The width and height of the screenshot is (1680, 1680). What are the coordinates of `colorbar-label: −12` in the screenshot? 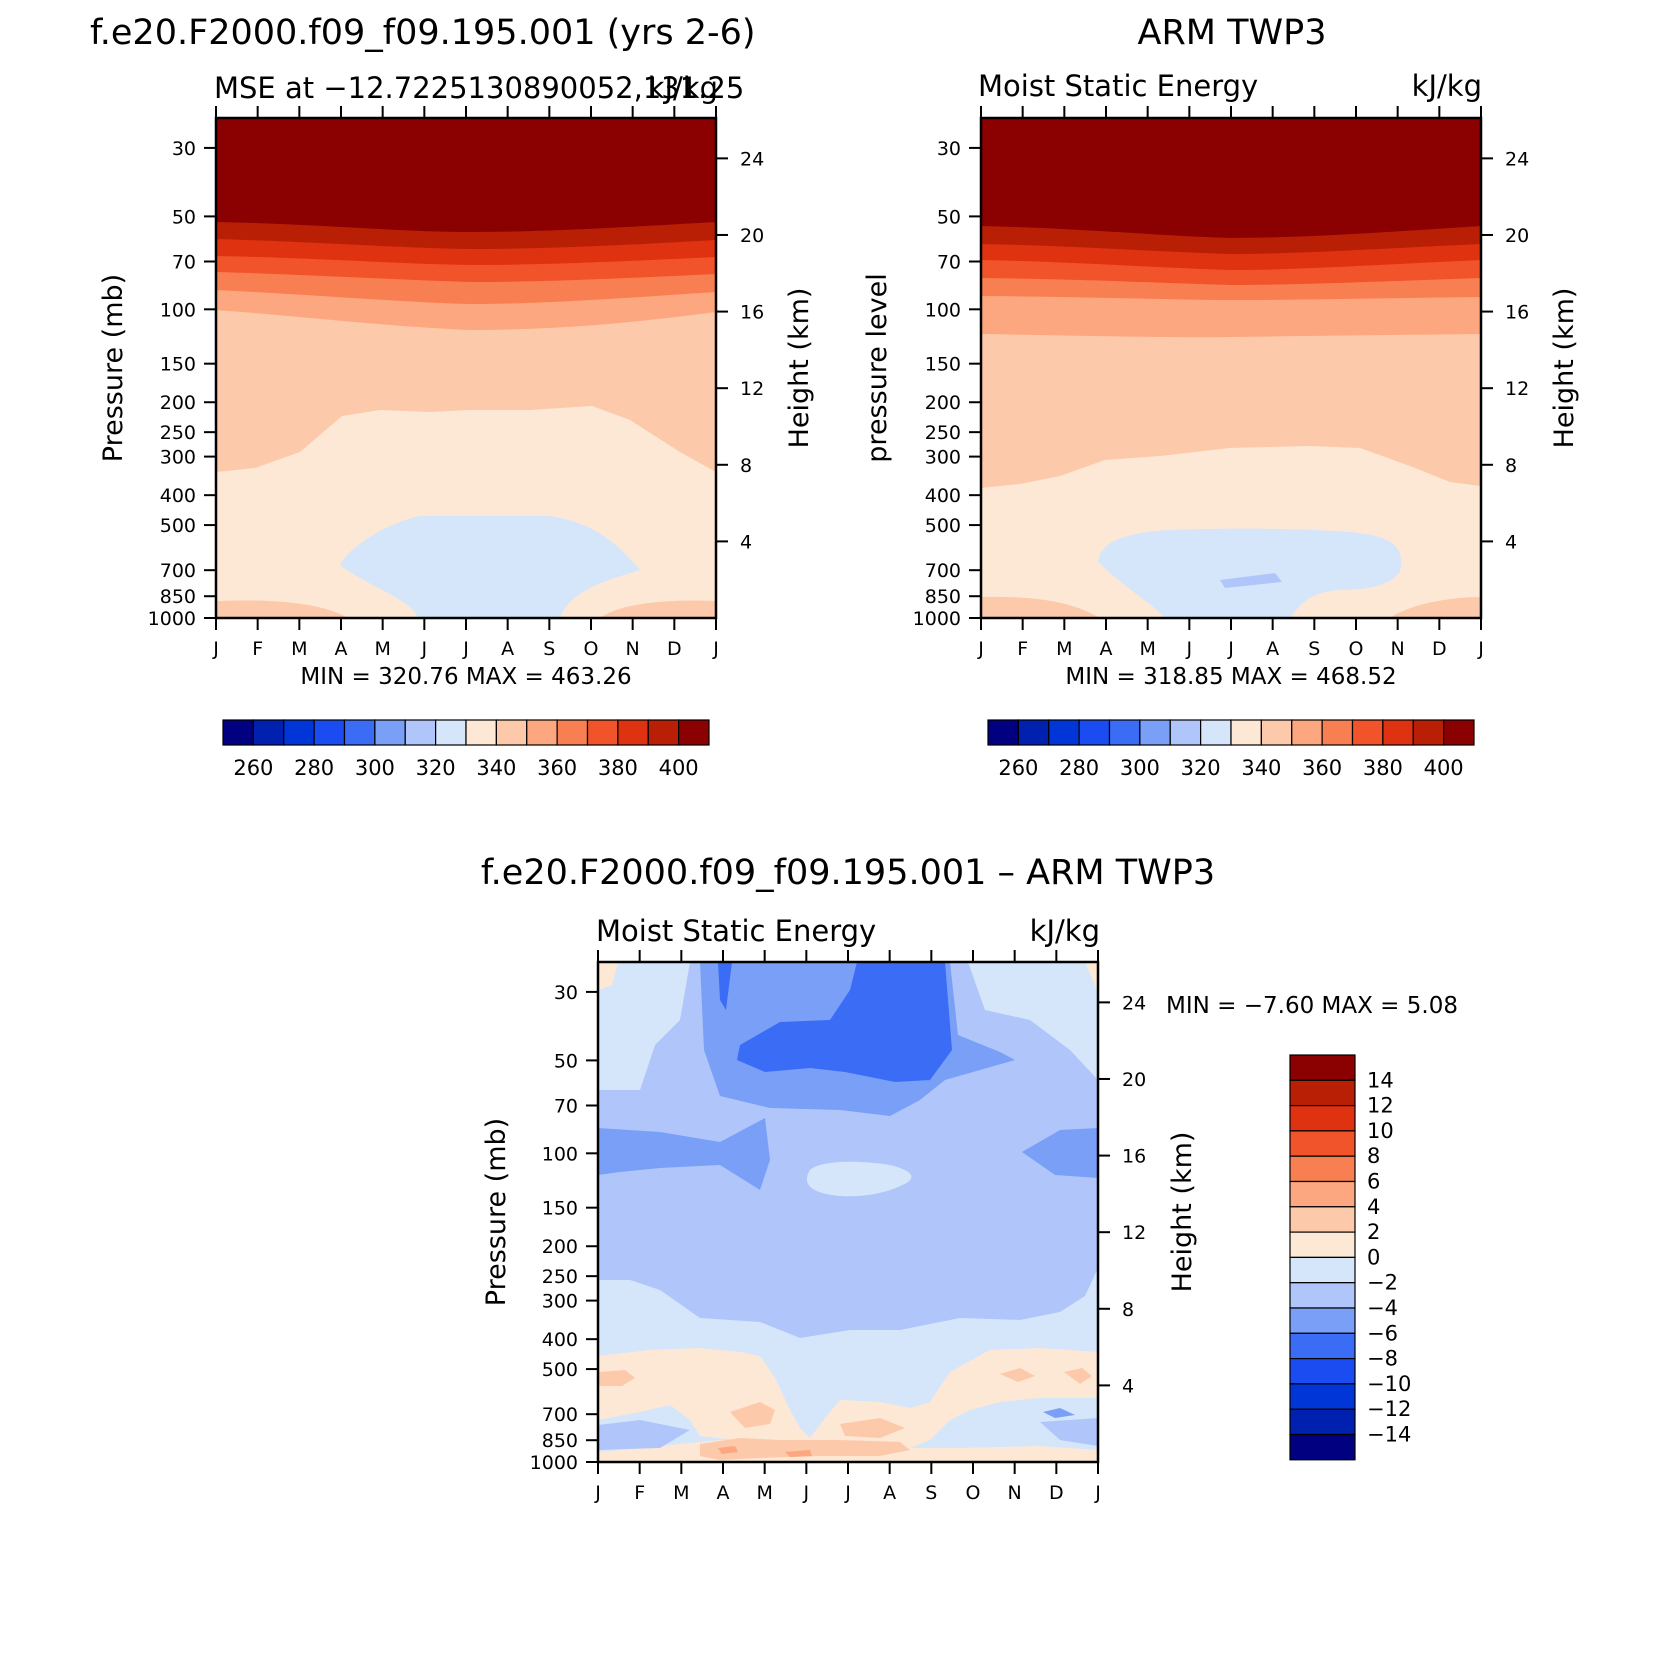 It's located at (1389, 1409).